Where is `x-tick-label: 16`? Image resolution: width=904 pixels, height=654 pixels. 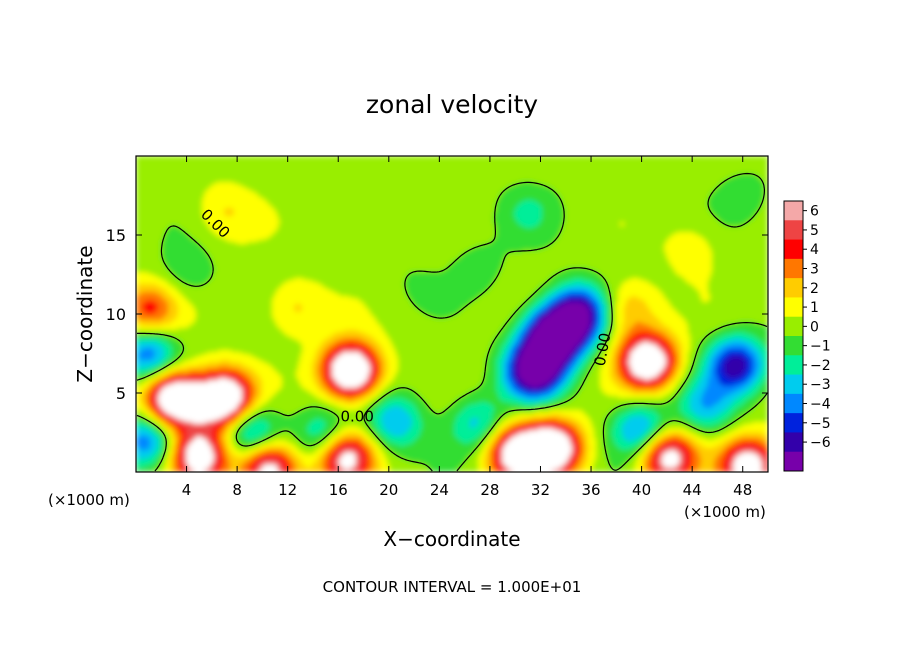
x-tick-label: 16 is located at coordinates (338, 490).